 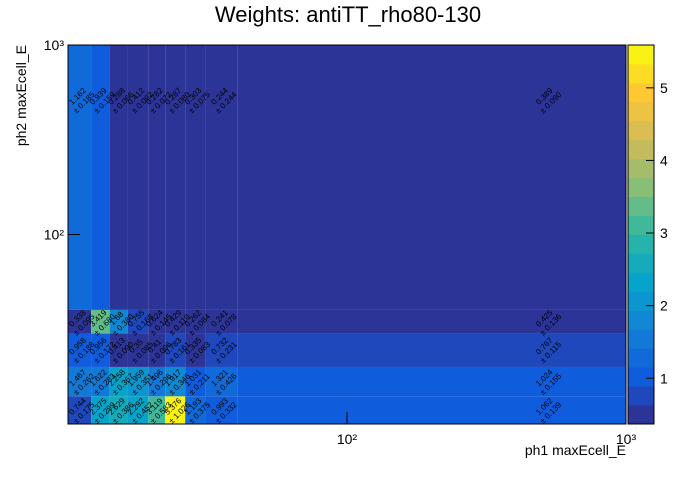 I want to click on x-tick-label: 10³, so click(x=626, y=439).